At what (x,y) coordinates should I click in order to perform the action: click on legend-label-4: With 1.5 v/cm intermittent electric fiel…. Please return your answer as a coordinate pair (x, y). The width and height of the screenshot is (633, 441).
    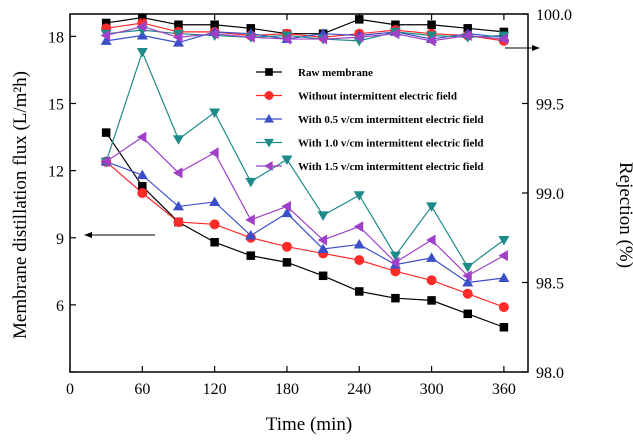
    Looking at the image, I should click on (391, 167).